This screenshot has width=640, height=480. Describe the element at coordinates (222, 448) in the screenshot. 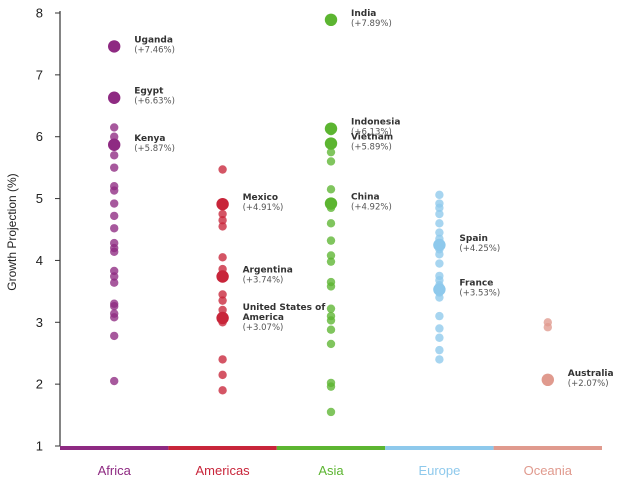

I see `category-bar-americas` at that location.